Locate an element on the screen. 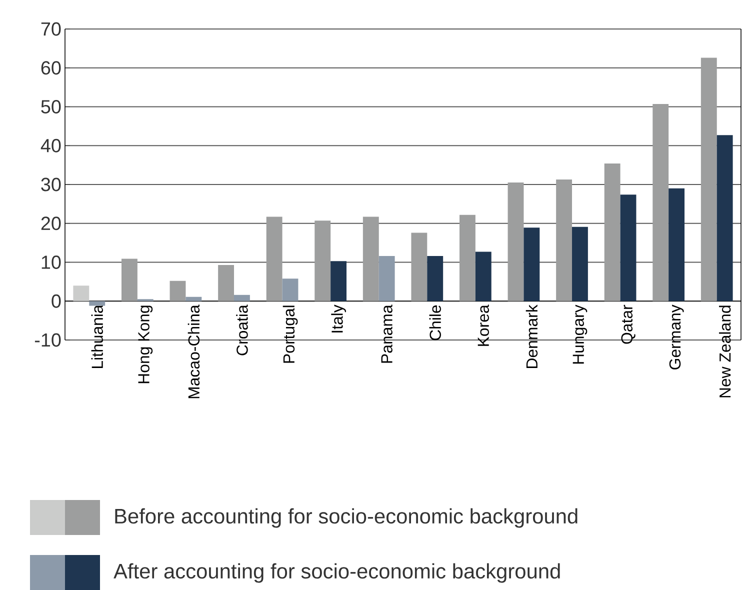 The height and width of the screenshot is (590, 744). x-tick-label: Hong Kong is located at coordinates (145, 345).